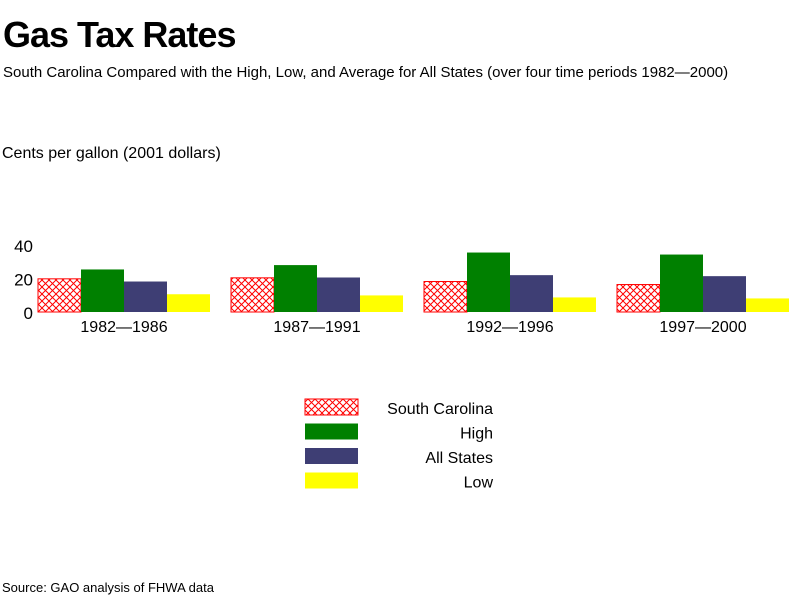  What do you see at coordinates (28, 313) in the screenshot?
I see `y-tick-label: 0` at bounding box center [28, 313].